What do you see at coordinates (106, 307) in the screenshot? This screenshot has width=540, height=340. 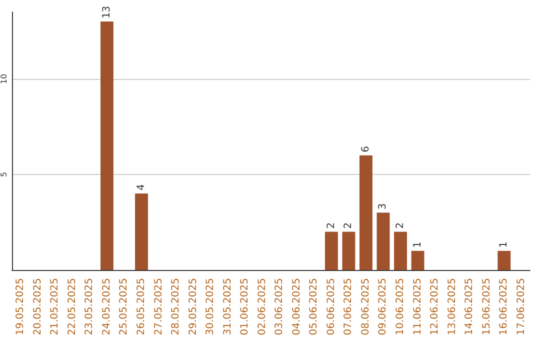 I see `x-tick-label: 24.05.2025` at bounding box center [106, 307].